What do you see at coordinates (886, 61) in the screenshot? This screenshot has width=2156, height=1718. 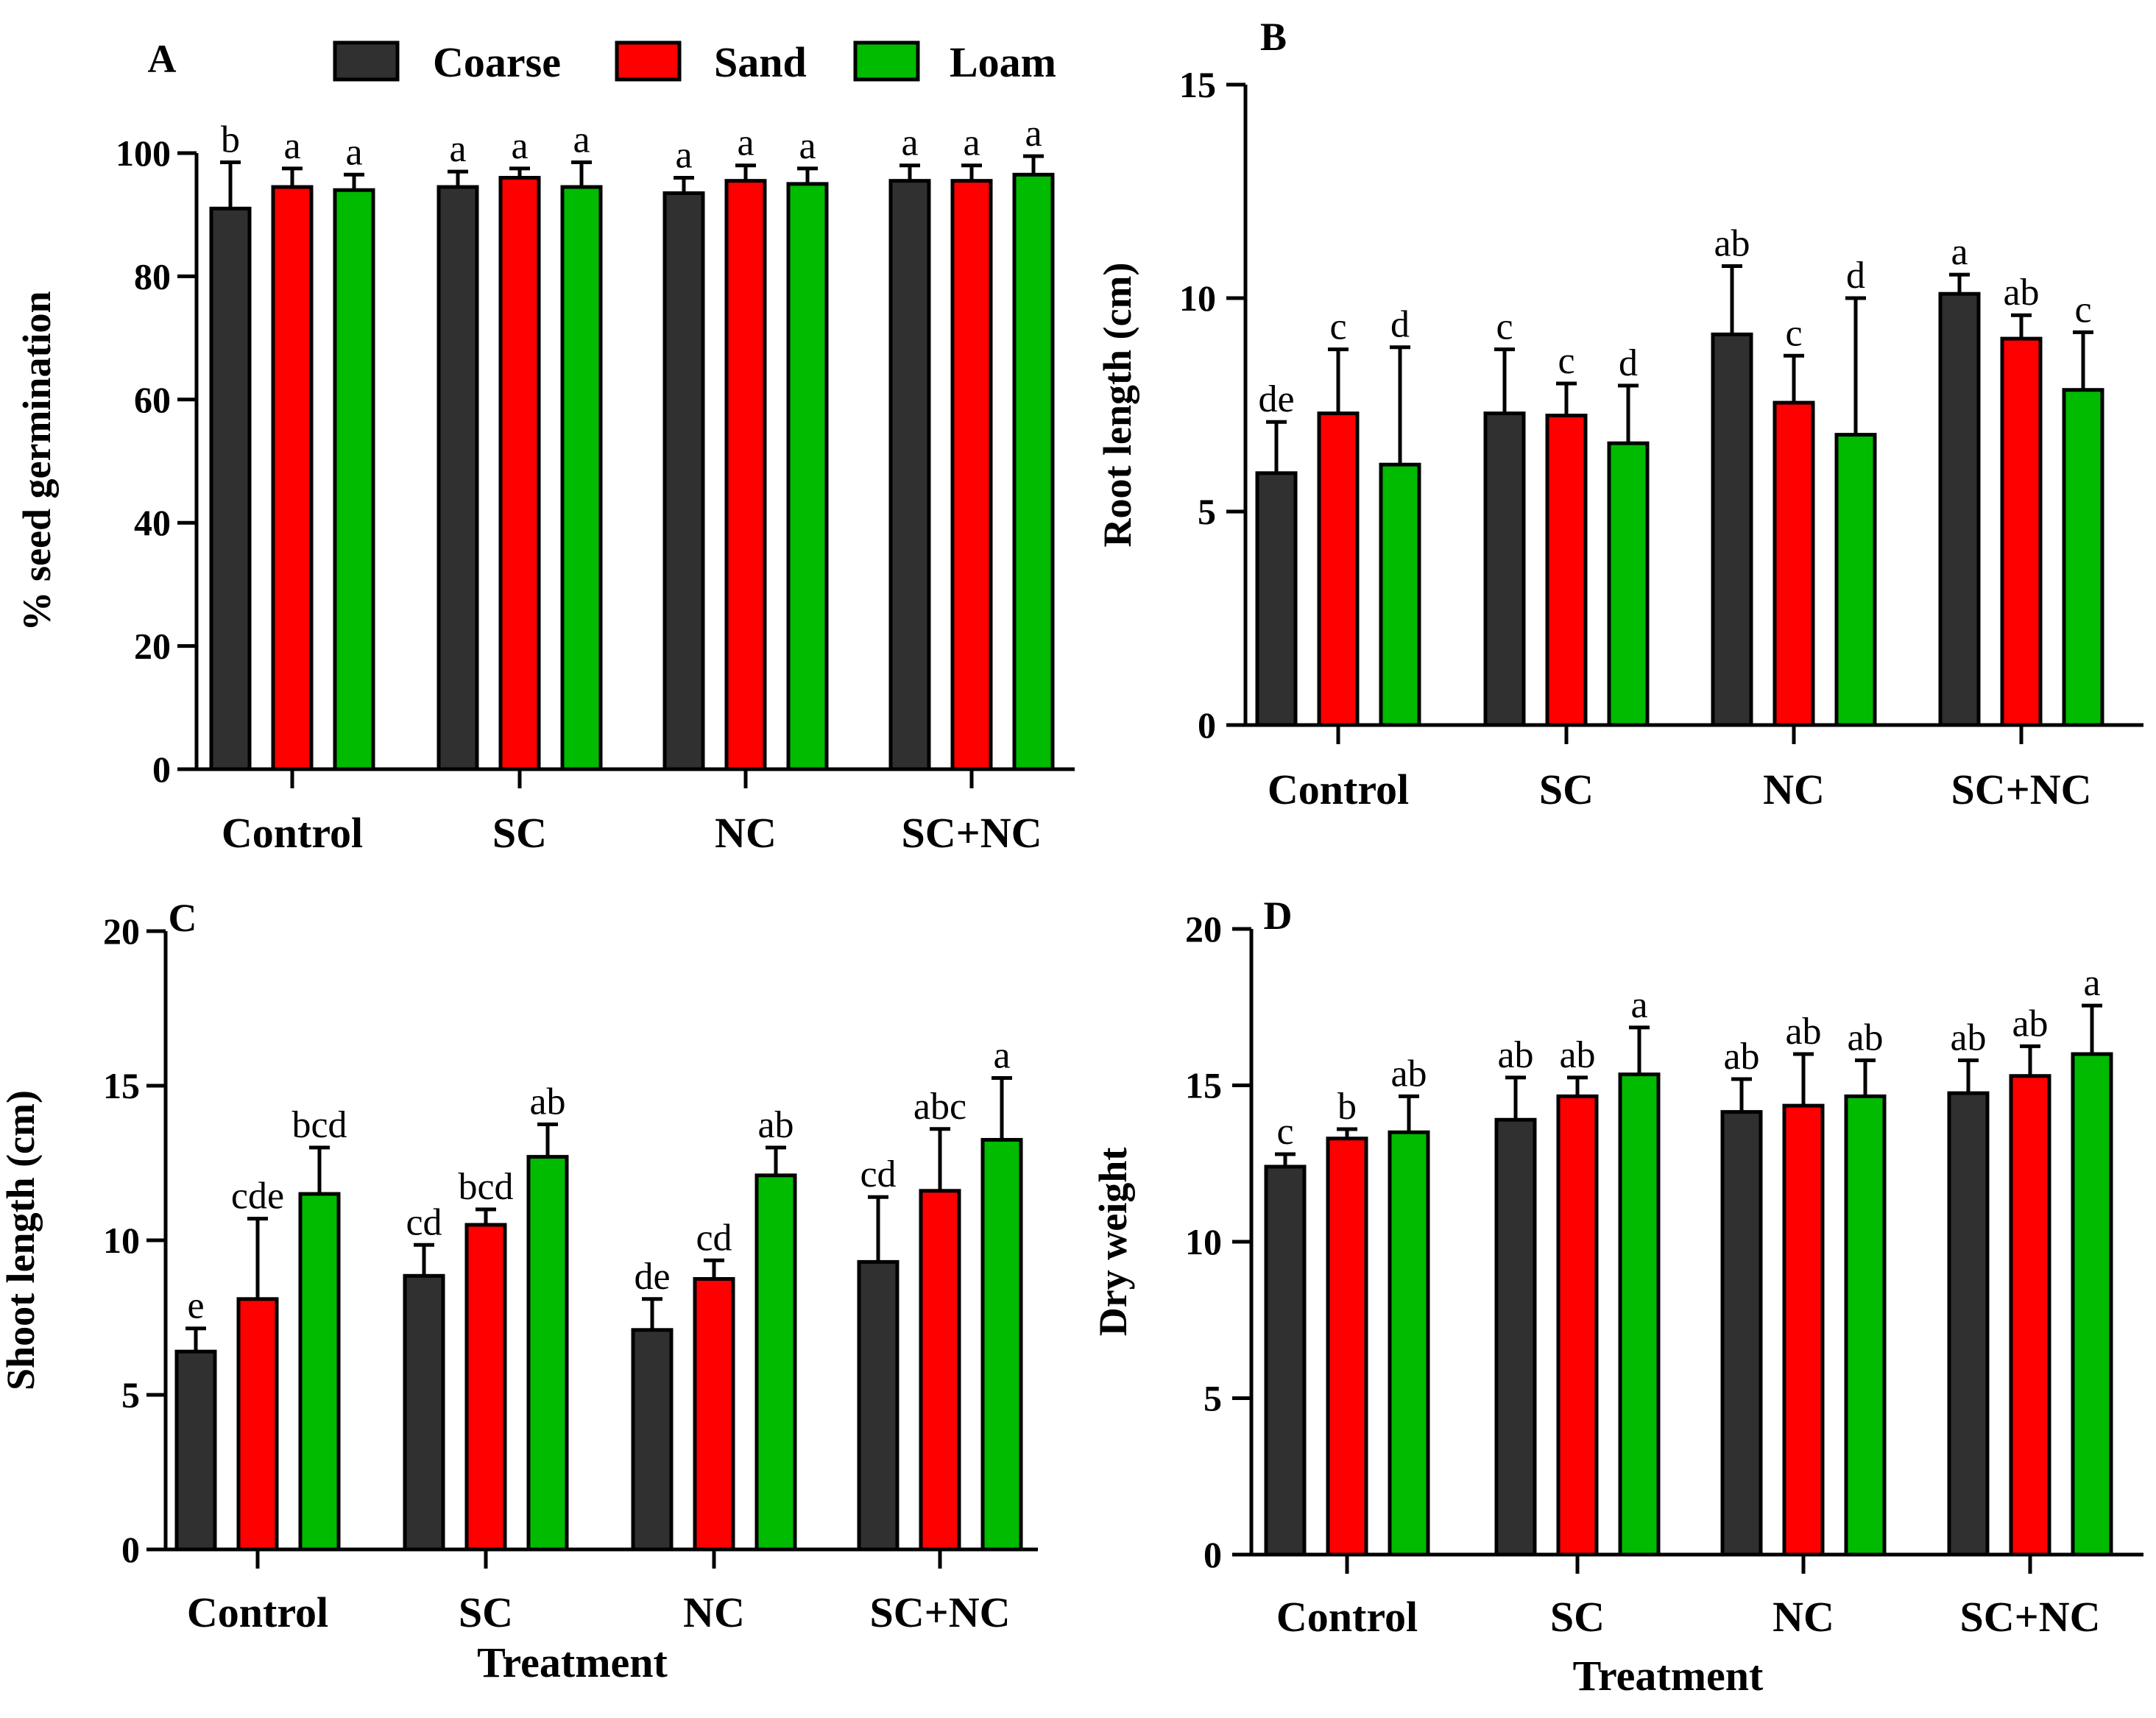 I see `legend-swatch-loam` at bounding box center [886, 61].